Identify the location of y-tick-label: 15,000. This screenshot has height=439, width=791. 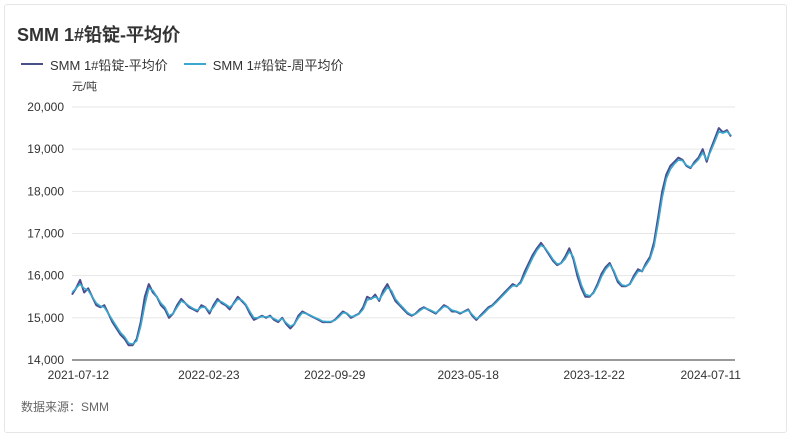
(45, 318).